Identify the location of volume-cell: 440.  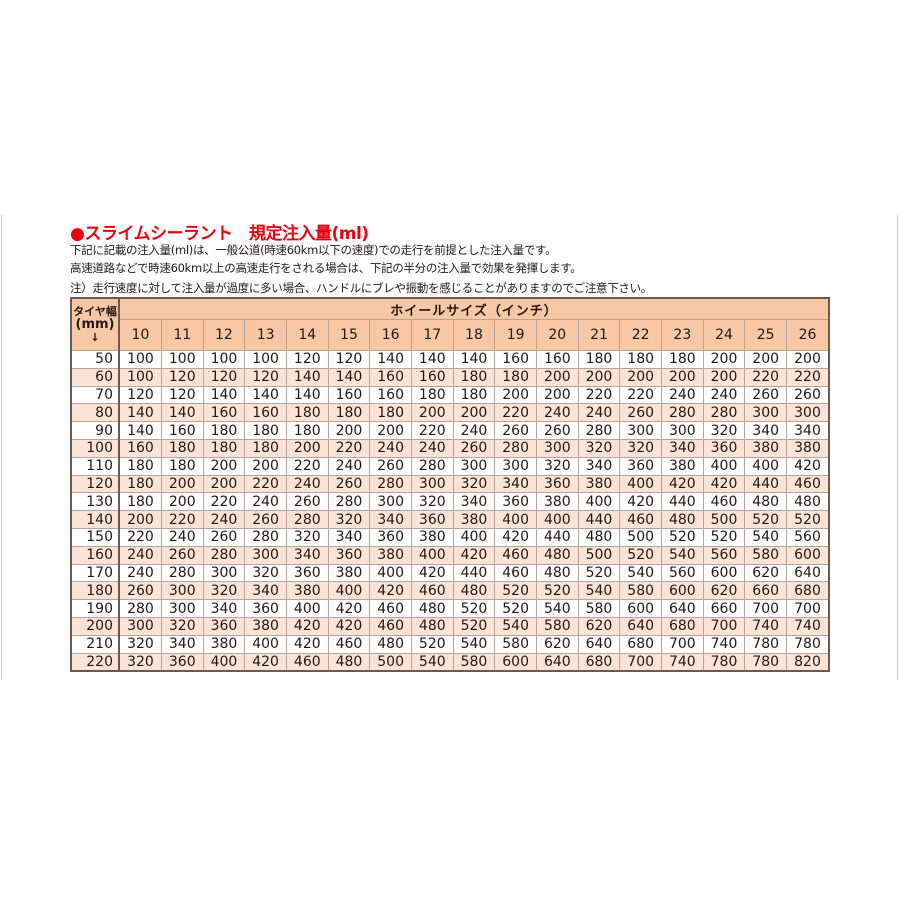
(599, 519).